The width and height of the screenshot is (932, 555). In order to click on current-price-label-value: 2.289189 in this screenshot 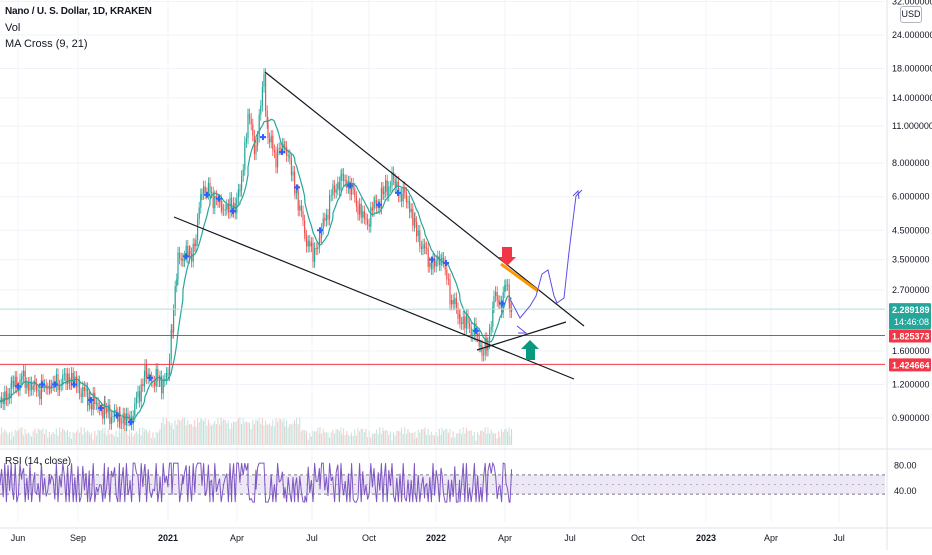, I will do `click(911, 310)`.